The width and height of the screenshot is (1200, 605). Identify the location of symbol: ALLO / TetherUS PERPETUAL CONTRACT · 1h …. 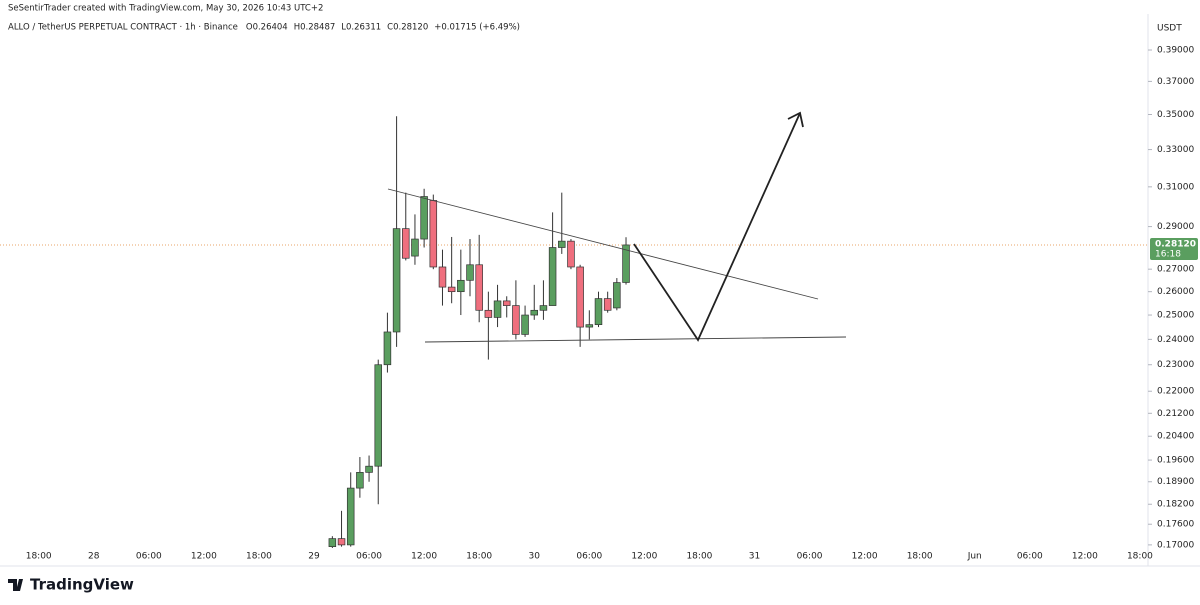
(123, 28).